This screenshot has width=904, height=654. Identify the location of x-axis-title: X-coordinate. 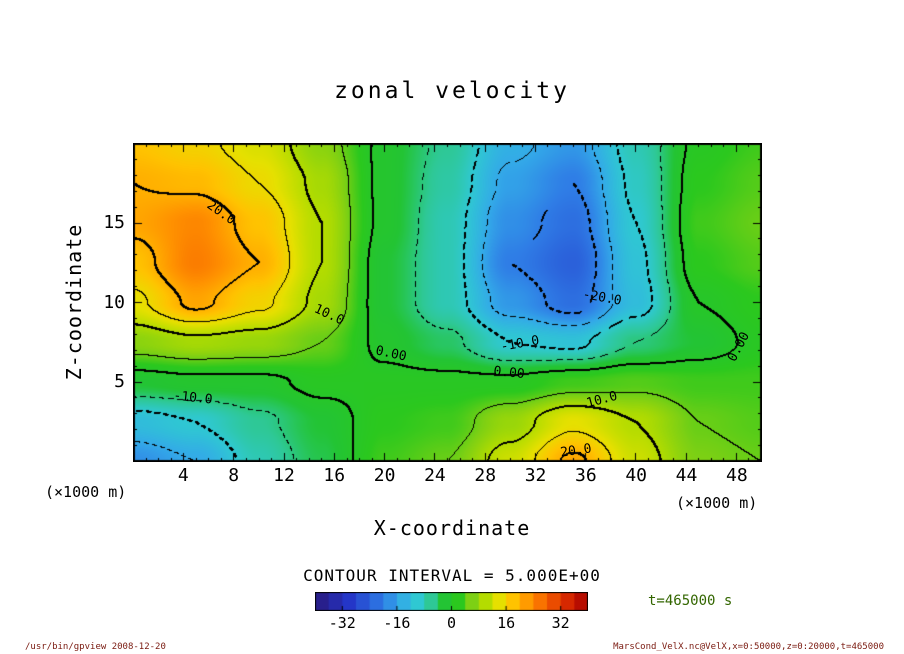
(452, 528).